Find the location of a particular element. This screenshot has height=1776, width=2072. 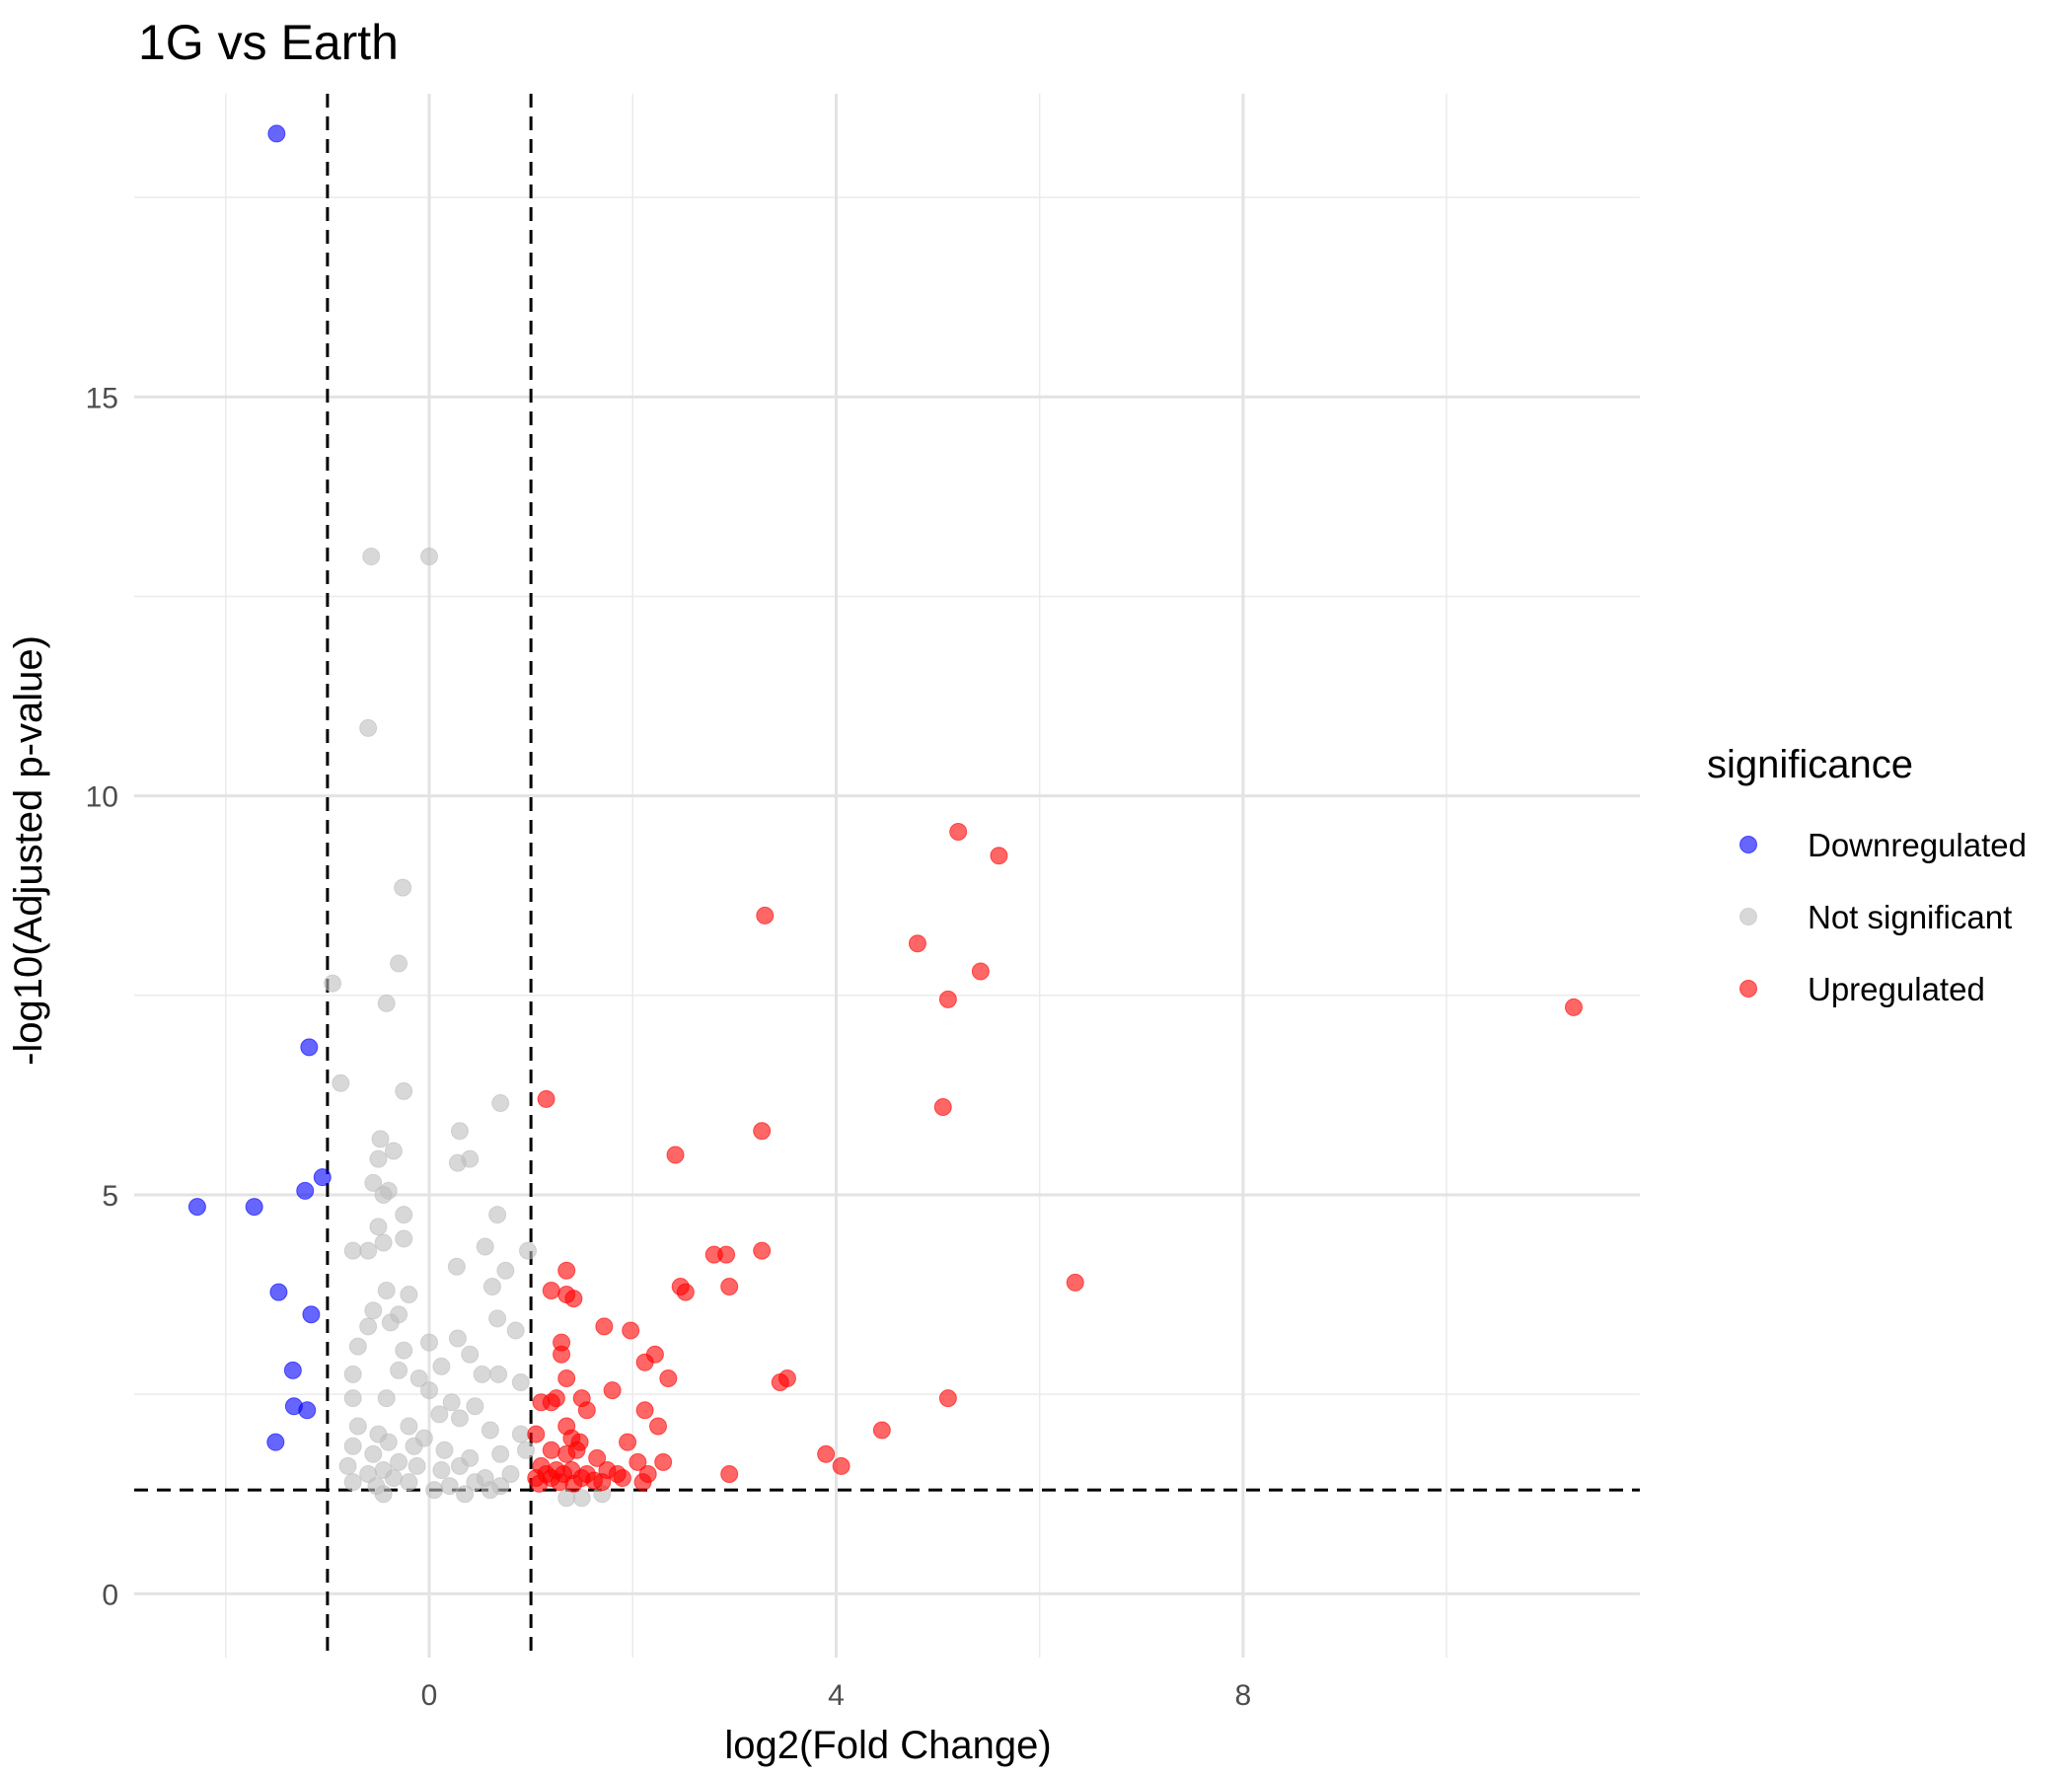

x-tick-label: 8 is located at coordinates (1244, 1696).